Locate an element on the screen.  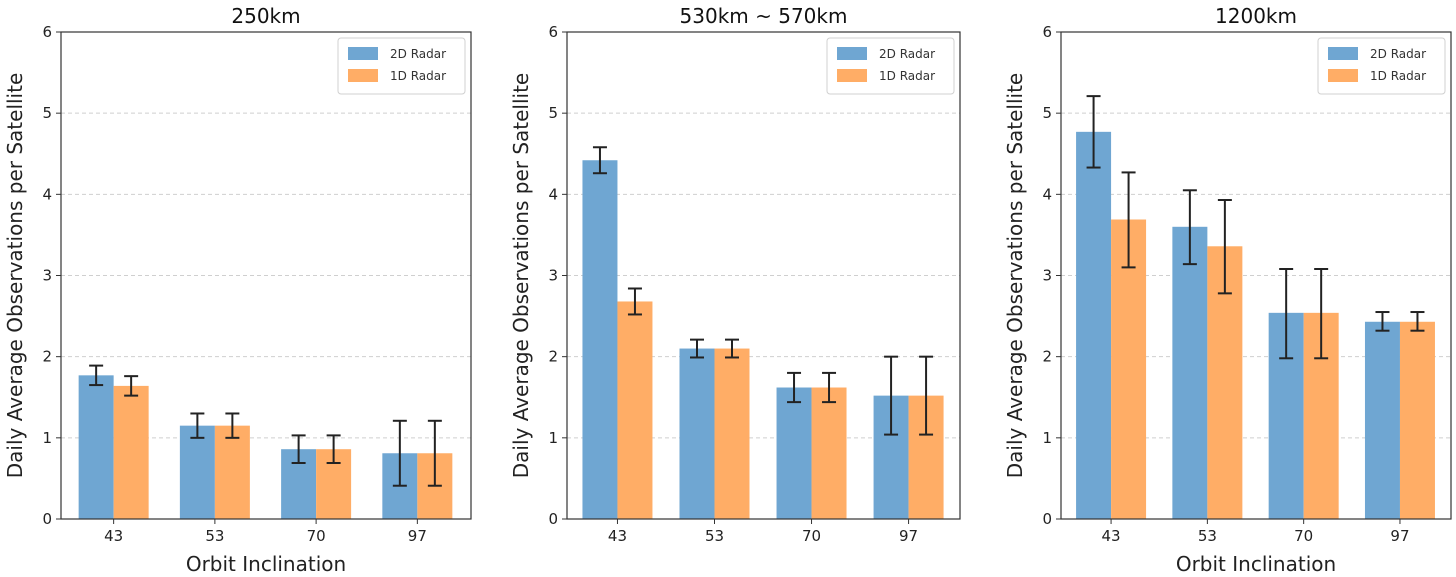
chart-title: 530km ~ 570km is located at coordinates (764, 16).